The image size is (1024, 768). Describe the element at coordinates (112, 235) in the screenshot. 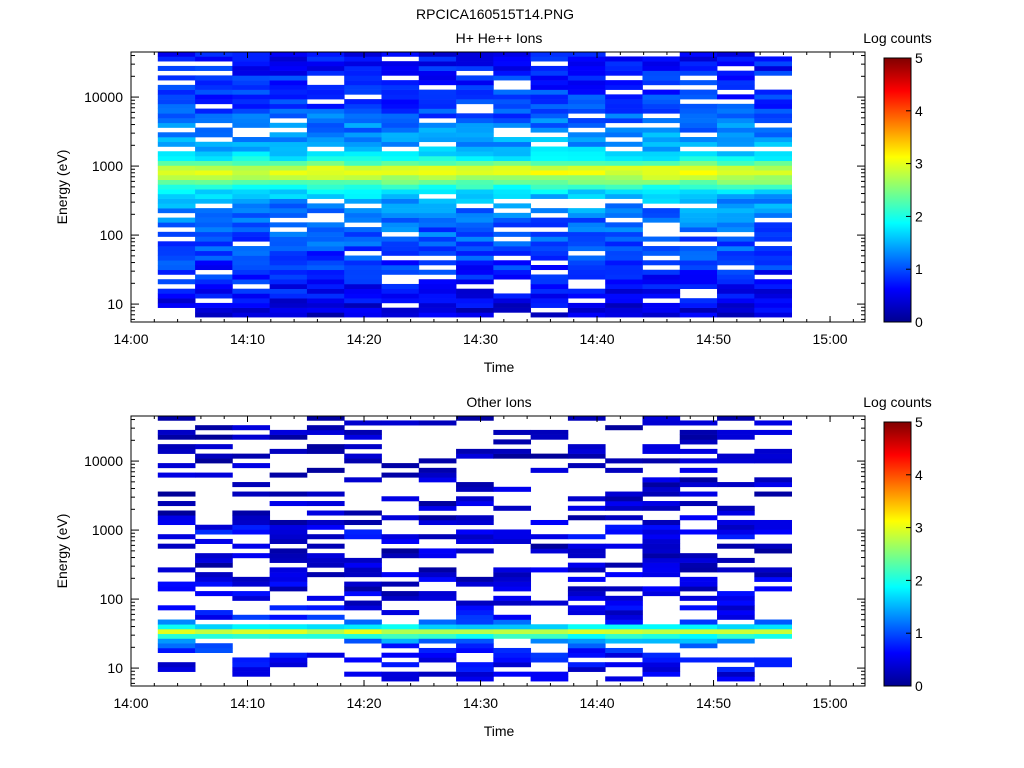

I see `y-tick-label: 100` at that location.